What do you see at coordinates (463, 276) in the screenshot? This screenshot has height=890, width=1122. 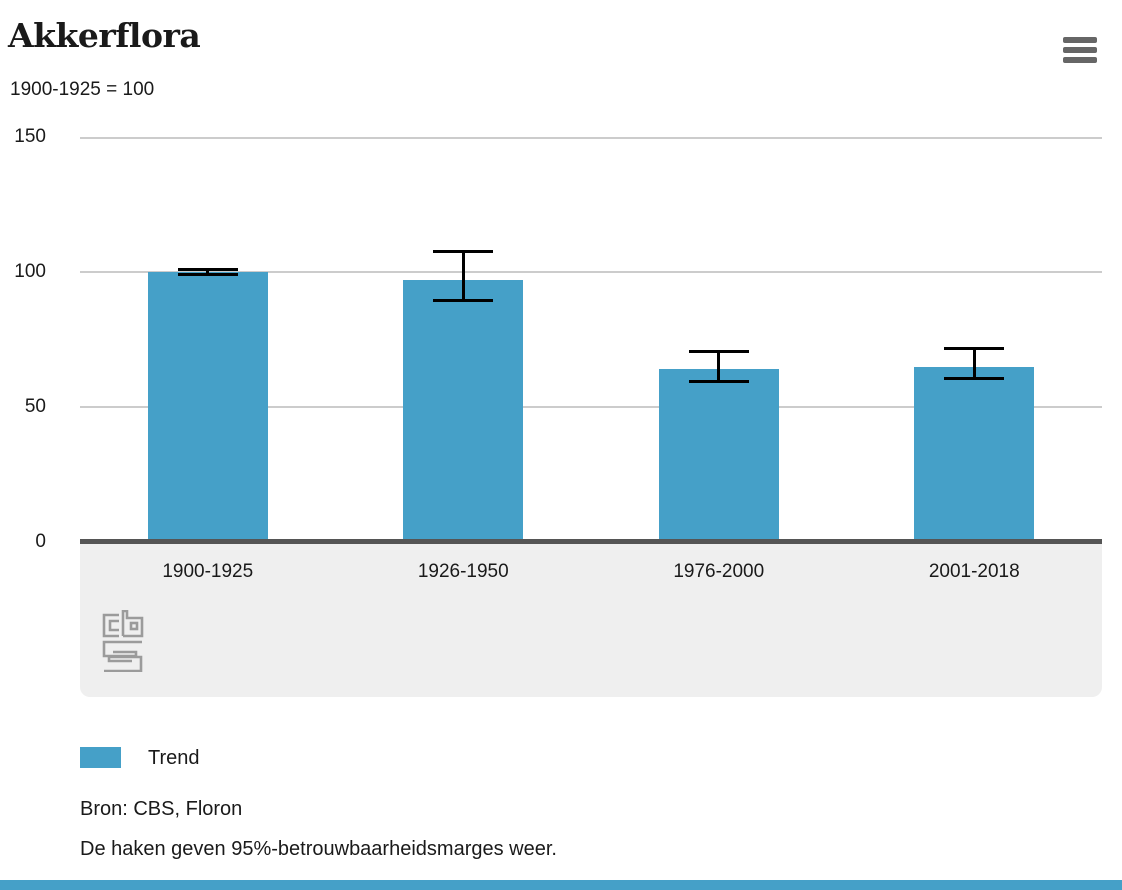 I see `error-bar-1926-1950` at bounding box center [463, 276].